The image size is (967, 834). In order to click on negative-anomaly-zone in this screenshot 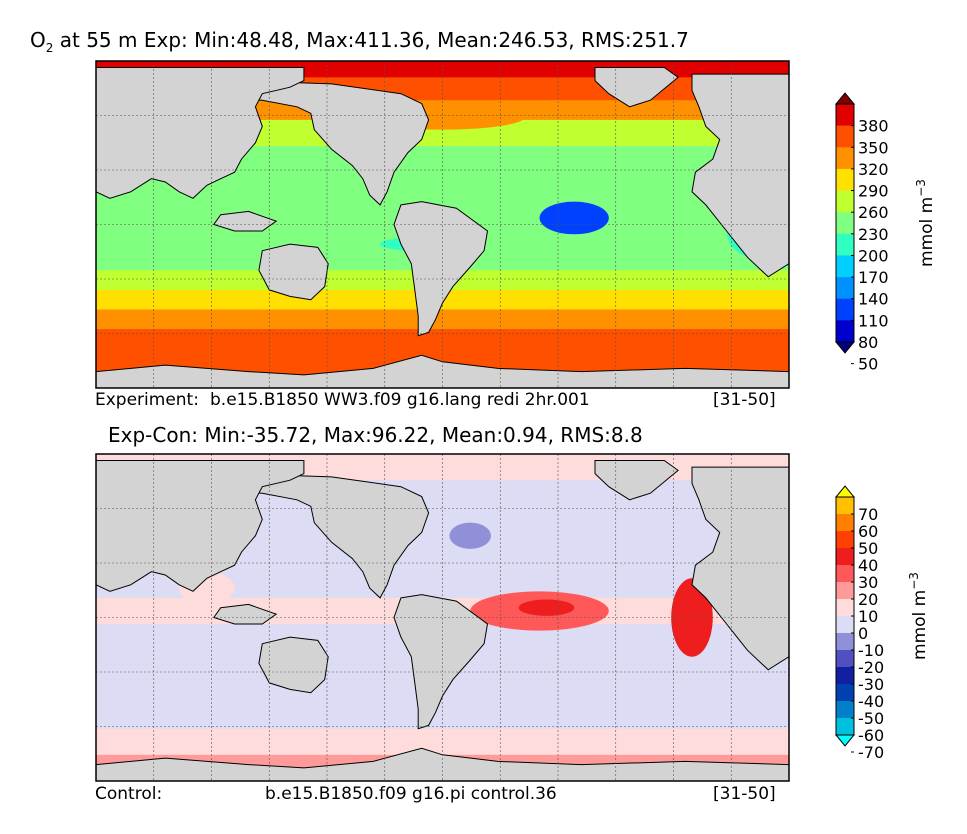, I will do `click(470, 535)`.